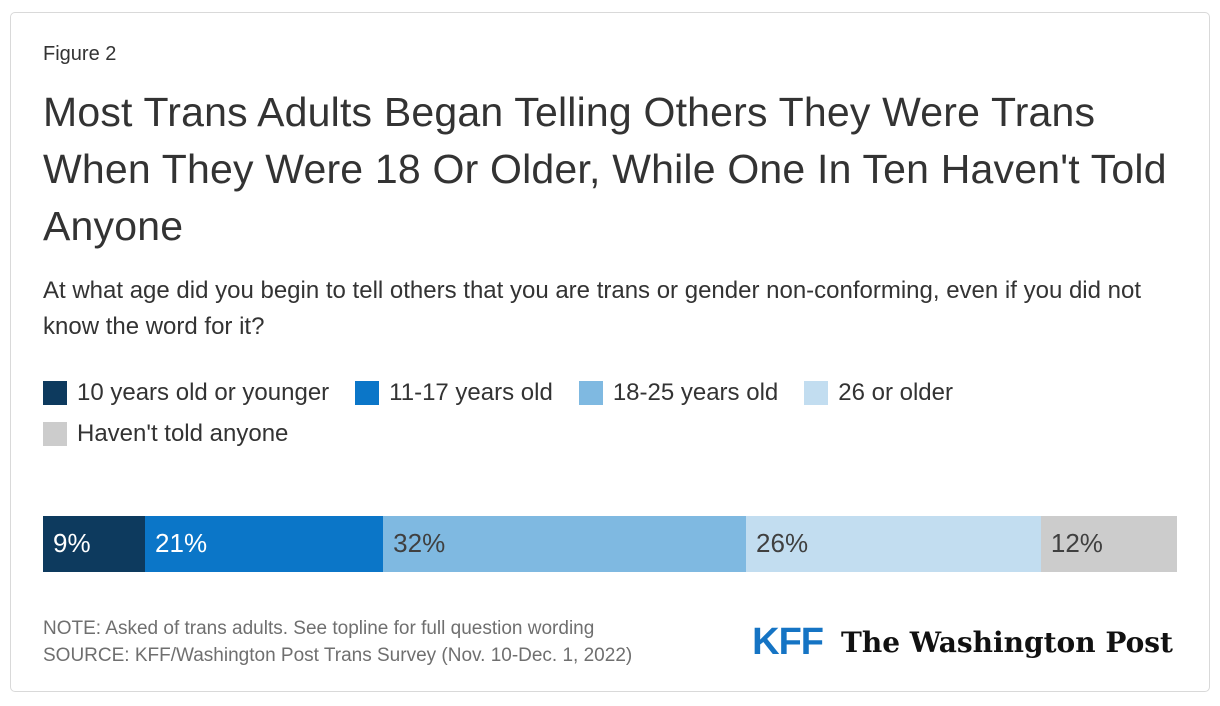  What do you see at coordinates (183, 433) in the screenshot?
I see `legend-label: Haven't told anyone` at bounding box center [183, 433].